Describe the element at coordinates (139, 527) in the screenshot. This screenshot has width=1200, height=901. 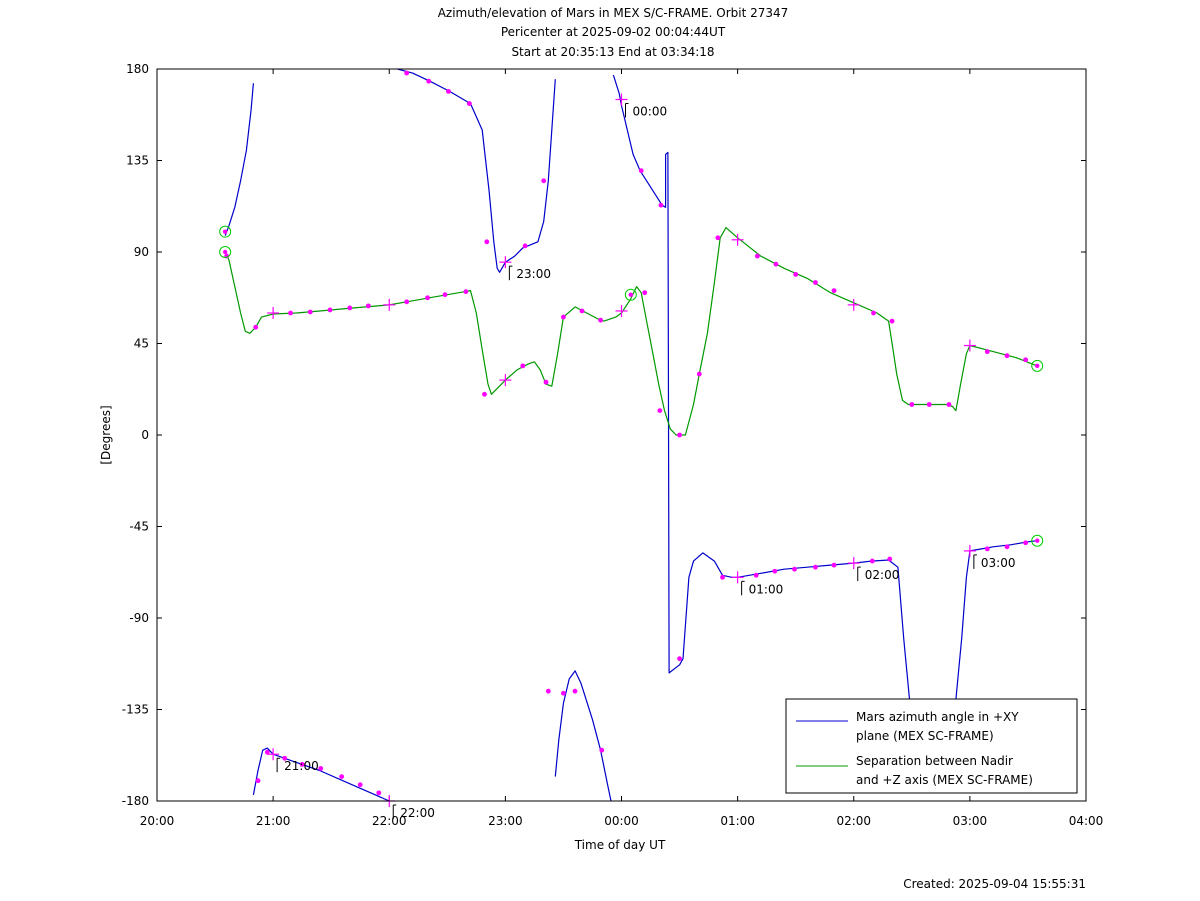
I see `y-tick-label-5: -45` at that location.